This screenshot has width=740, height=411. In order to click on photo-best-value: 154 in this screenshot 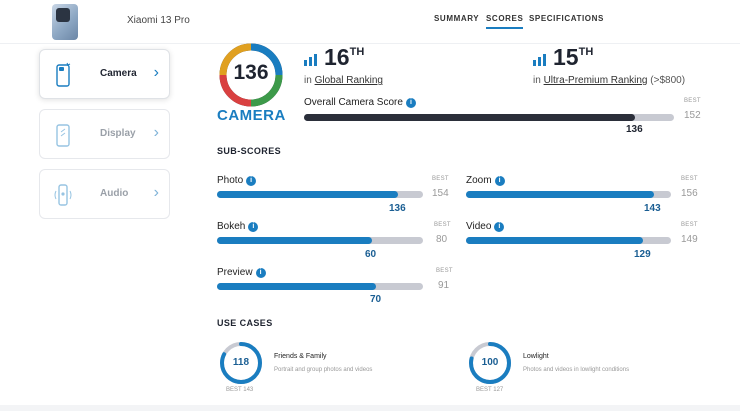, I will do `click(440, 193)`.